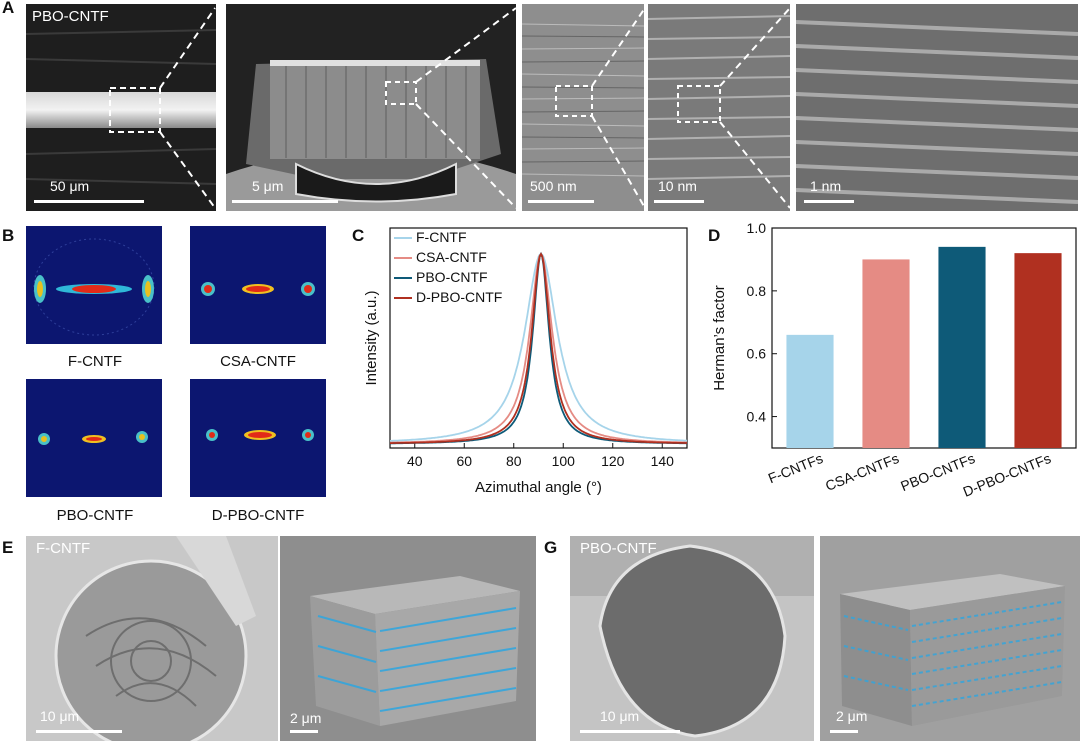  Describe the element at coordinates (452, 277) in the screenshot. I see `legend-label: PBO-CNTF` at that location.